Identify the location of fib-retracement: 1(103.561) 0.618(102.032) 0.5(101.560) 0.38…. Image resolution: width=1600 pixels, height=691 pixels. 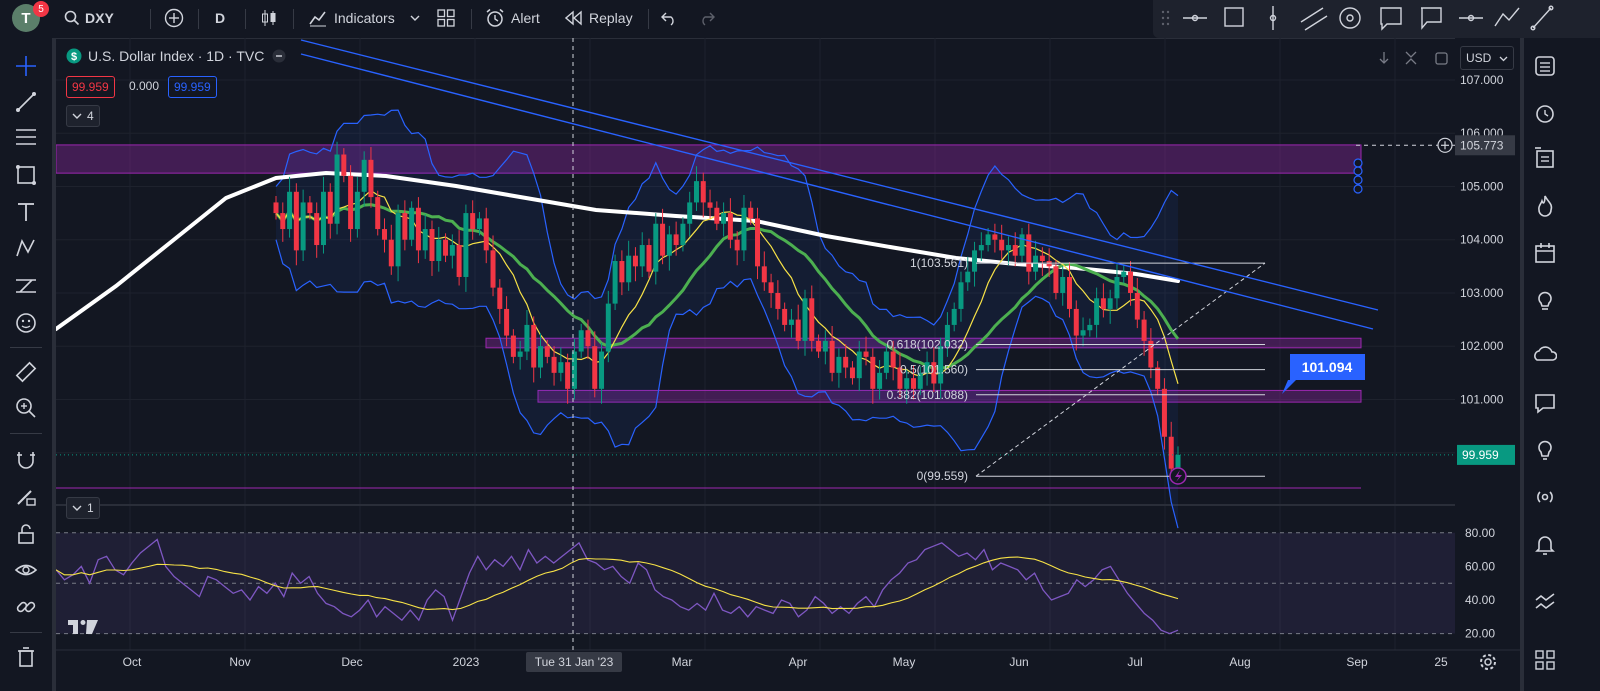
(1076, 369).